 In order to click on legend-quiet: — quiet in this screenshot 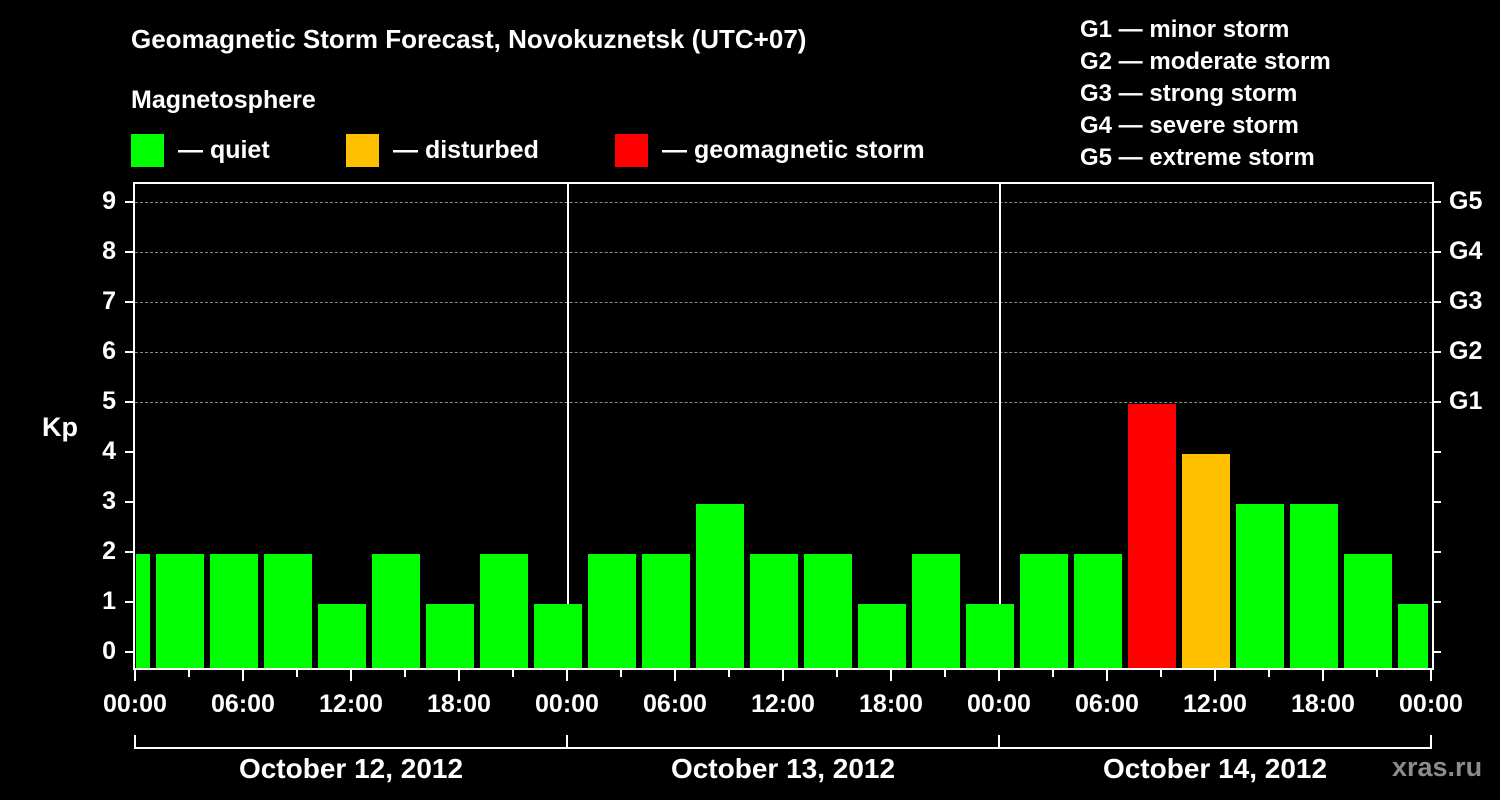, I will do `click(200, 150)`.